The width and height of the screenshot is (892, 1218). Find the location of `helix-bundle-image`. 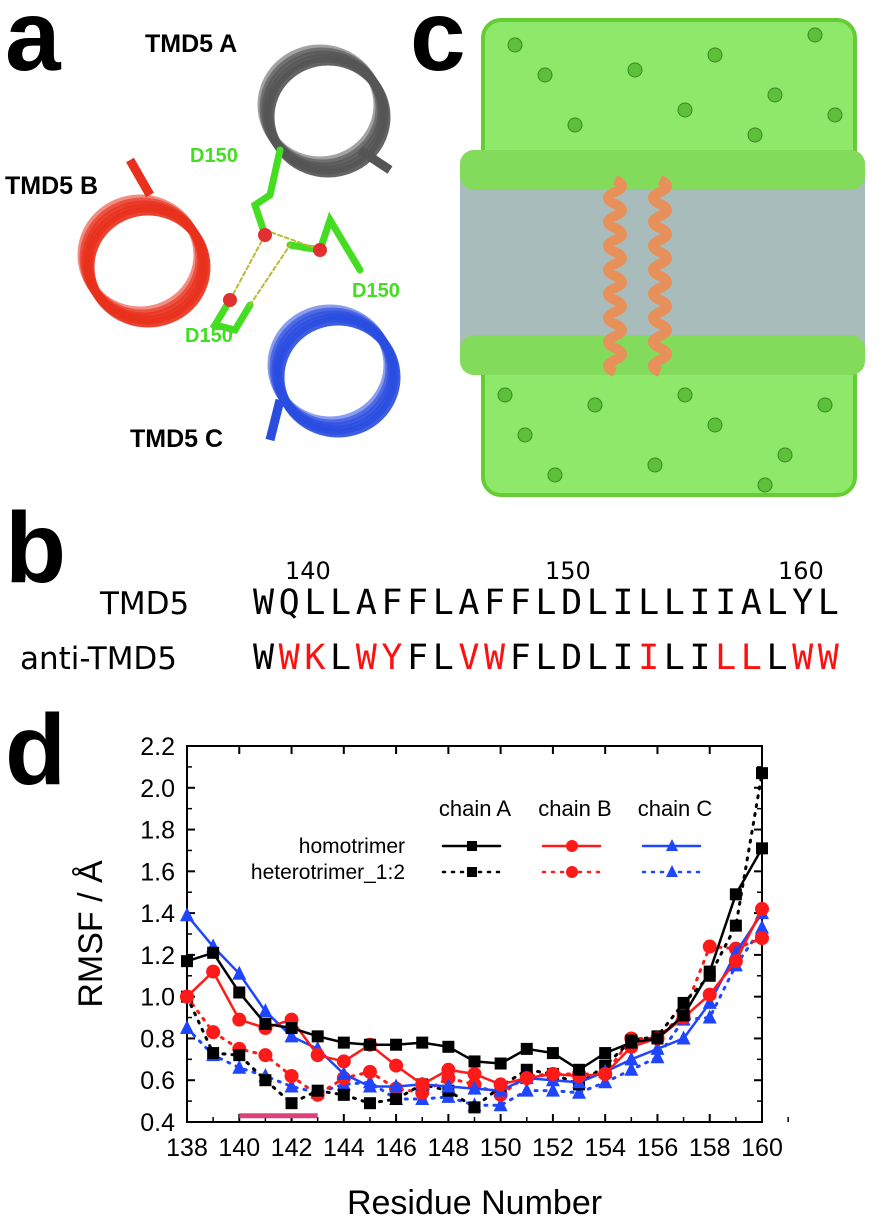

helix-bundle-image is located at coordinates (239, 243).